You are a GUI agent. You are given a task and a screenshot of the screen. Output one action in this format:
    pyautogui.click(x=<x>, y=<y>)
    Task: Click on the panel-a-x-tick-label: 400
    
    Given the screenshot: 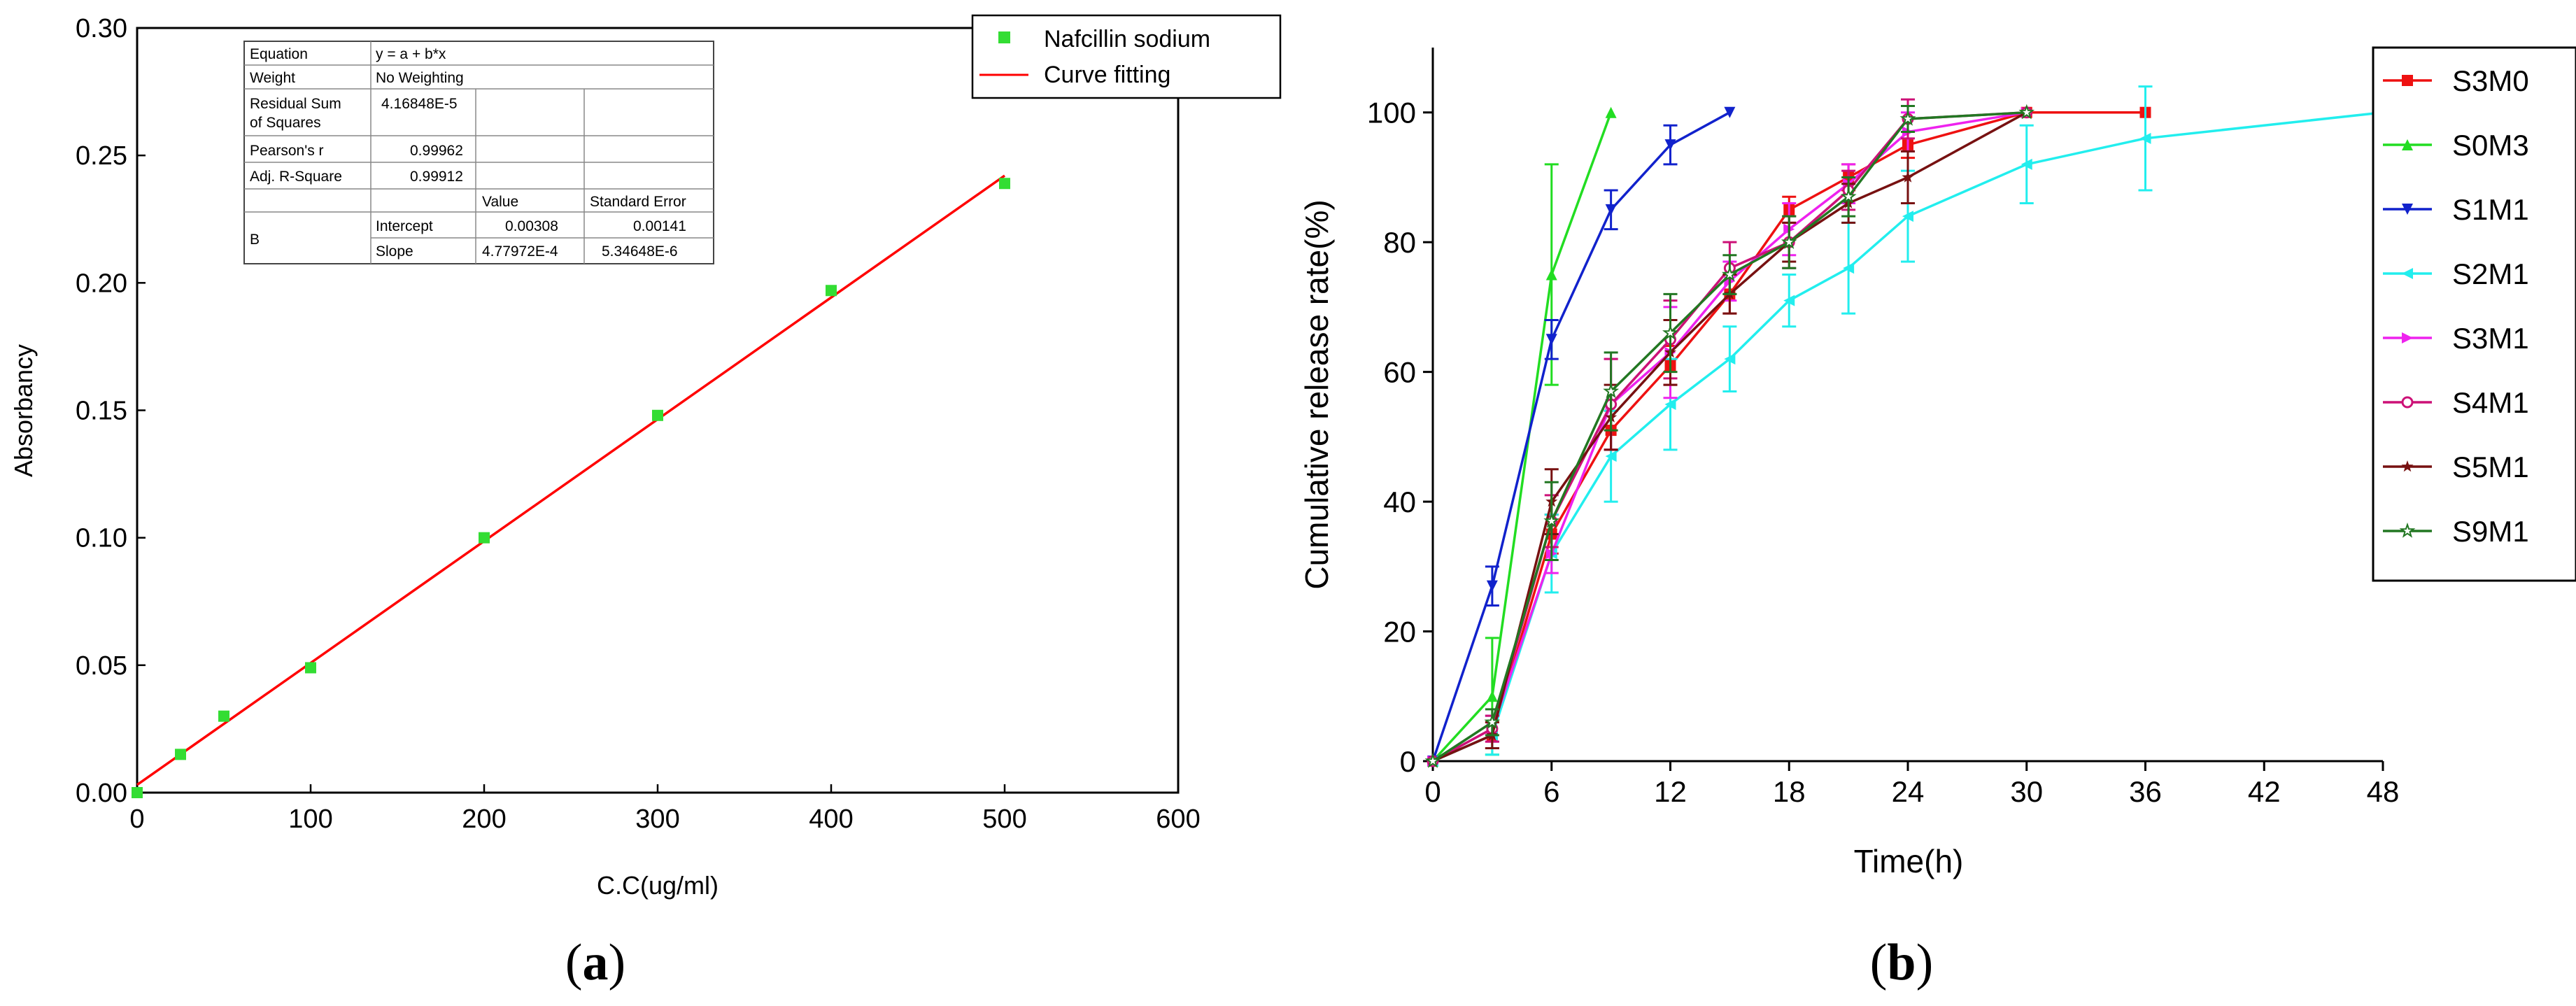 What is the action you would take?
    pyautogui.click(x=831, y=820)
    